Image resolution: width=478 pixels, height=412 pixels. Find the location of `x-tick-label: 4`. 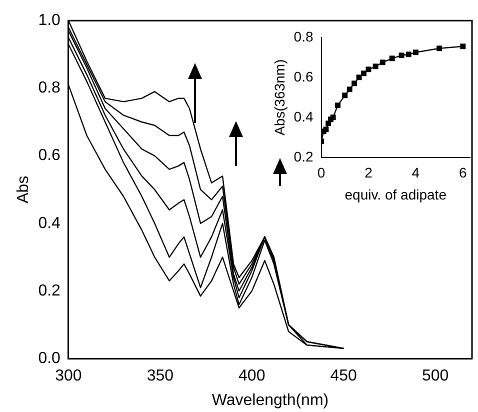

x-tick-label: 4 is located at coordinates (416, 172).